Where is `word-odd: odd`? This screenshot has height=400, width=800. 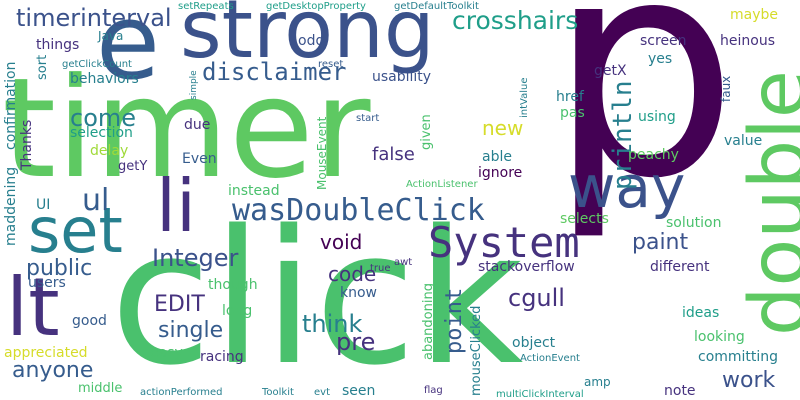 word-odd: odd is located at coordinates (311, 41).